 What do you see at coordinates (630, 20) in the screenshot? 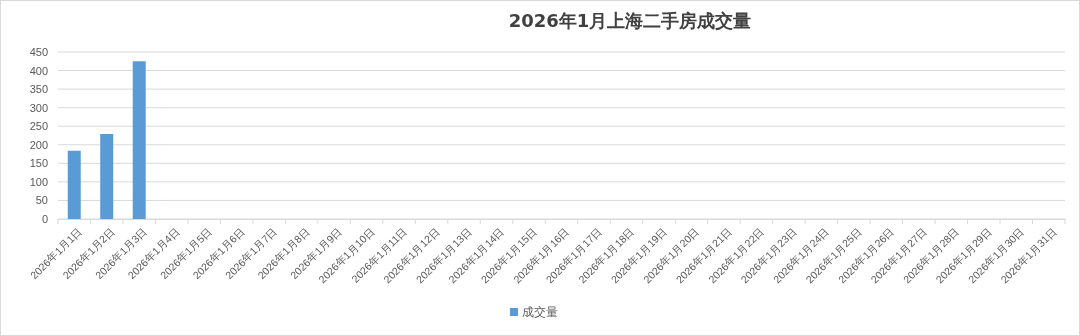
I see `chart-title: 2026年1月上海二手房成交量` at bounding box center [630, 20].